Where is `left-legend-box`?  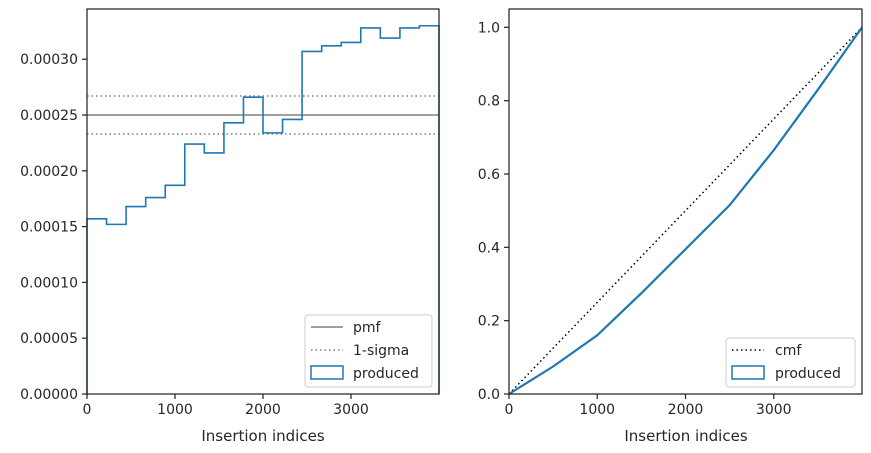
left-legend-box is located at coordinates (368, 351).